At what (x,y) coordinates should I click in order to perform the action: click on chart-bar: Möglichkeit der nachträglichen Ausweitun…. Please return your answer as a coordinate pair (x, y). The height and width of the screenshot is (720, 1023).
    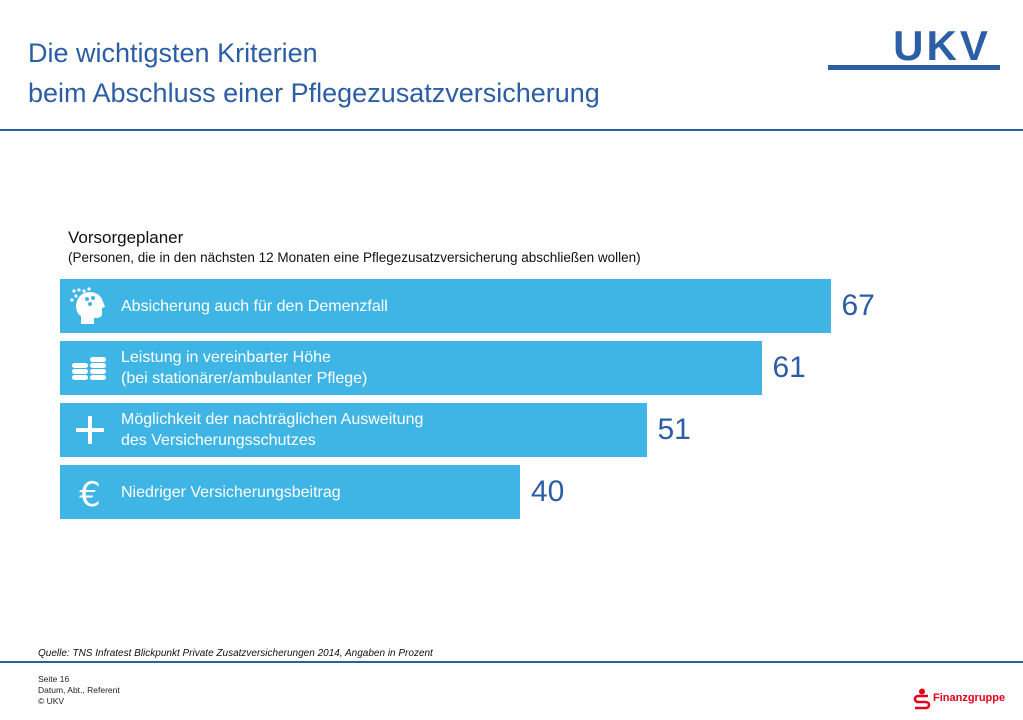
    Looking at the image, I should click on (353, 430).